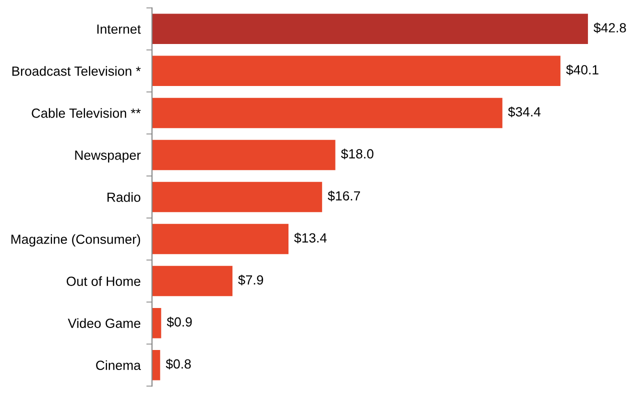  I want to click on data-label: $16.7, so click(344, 196).